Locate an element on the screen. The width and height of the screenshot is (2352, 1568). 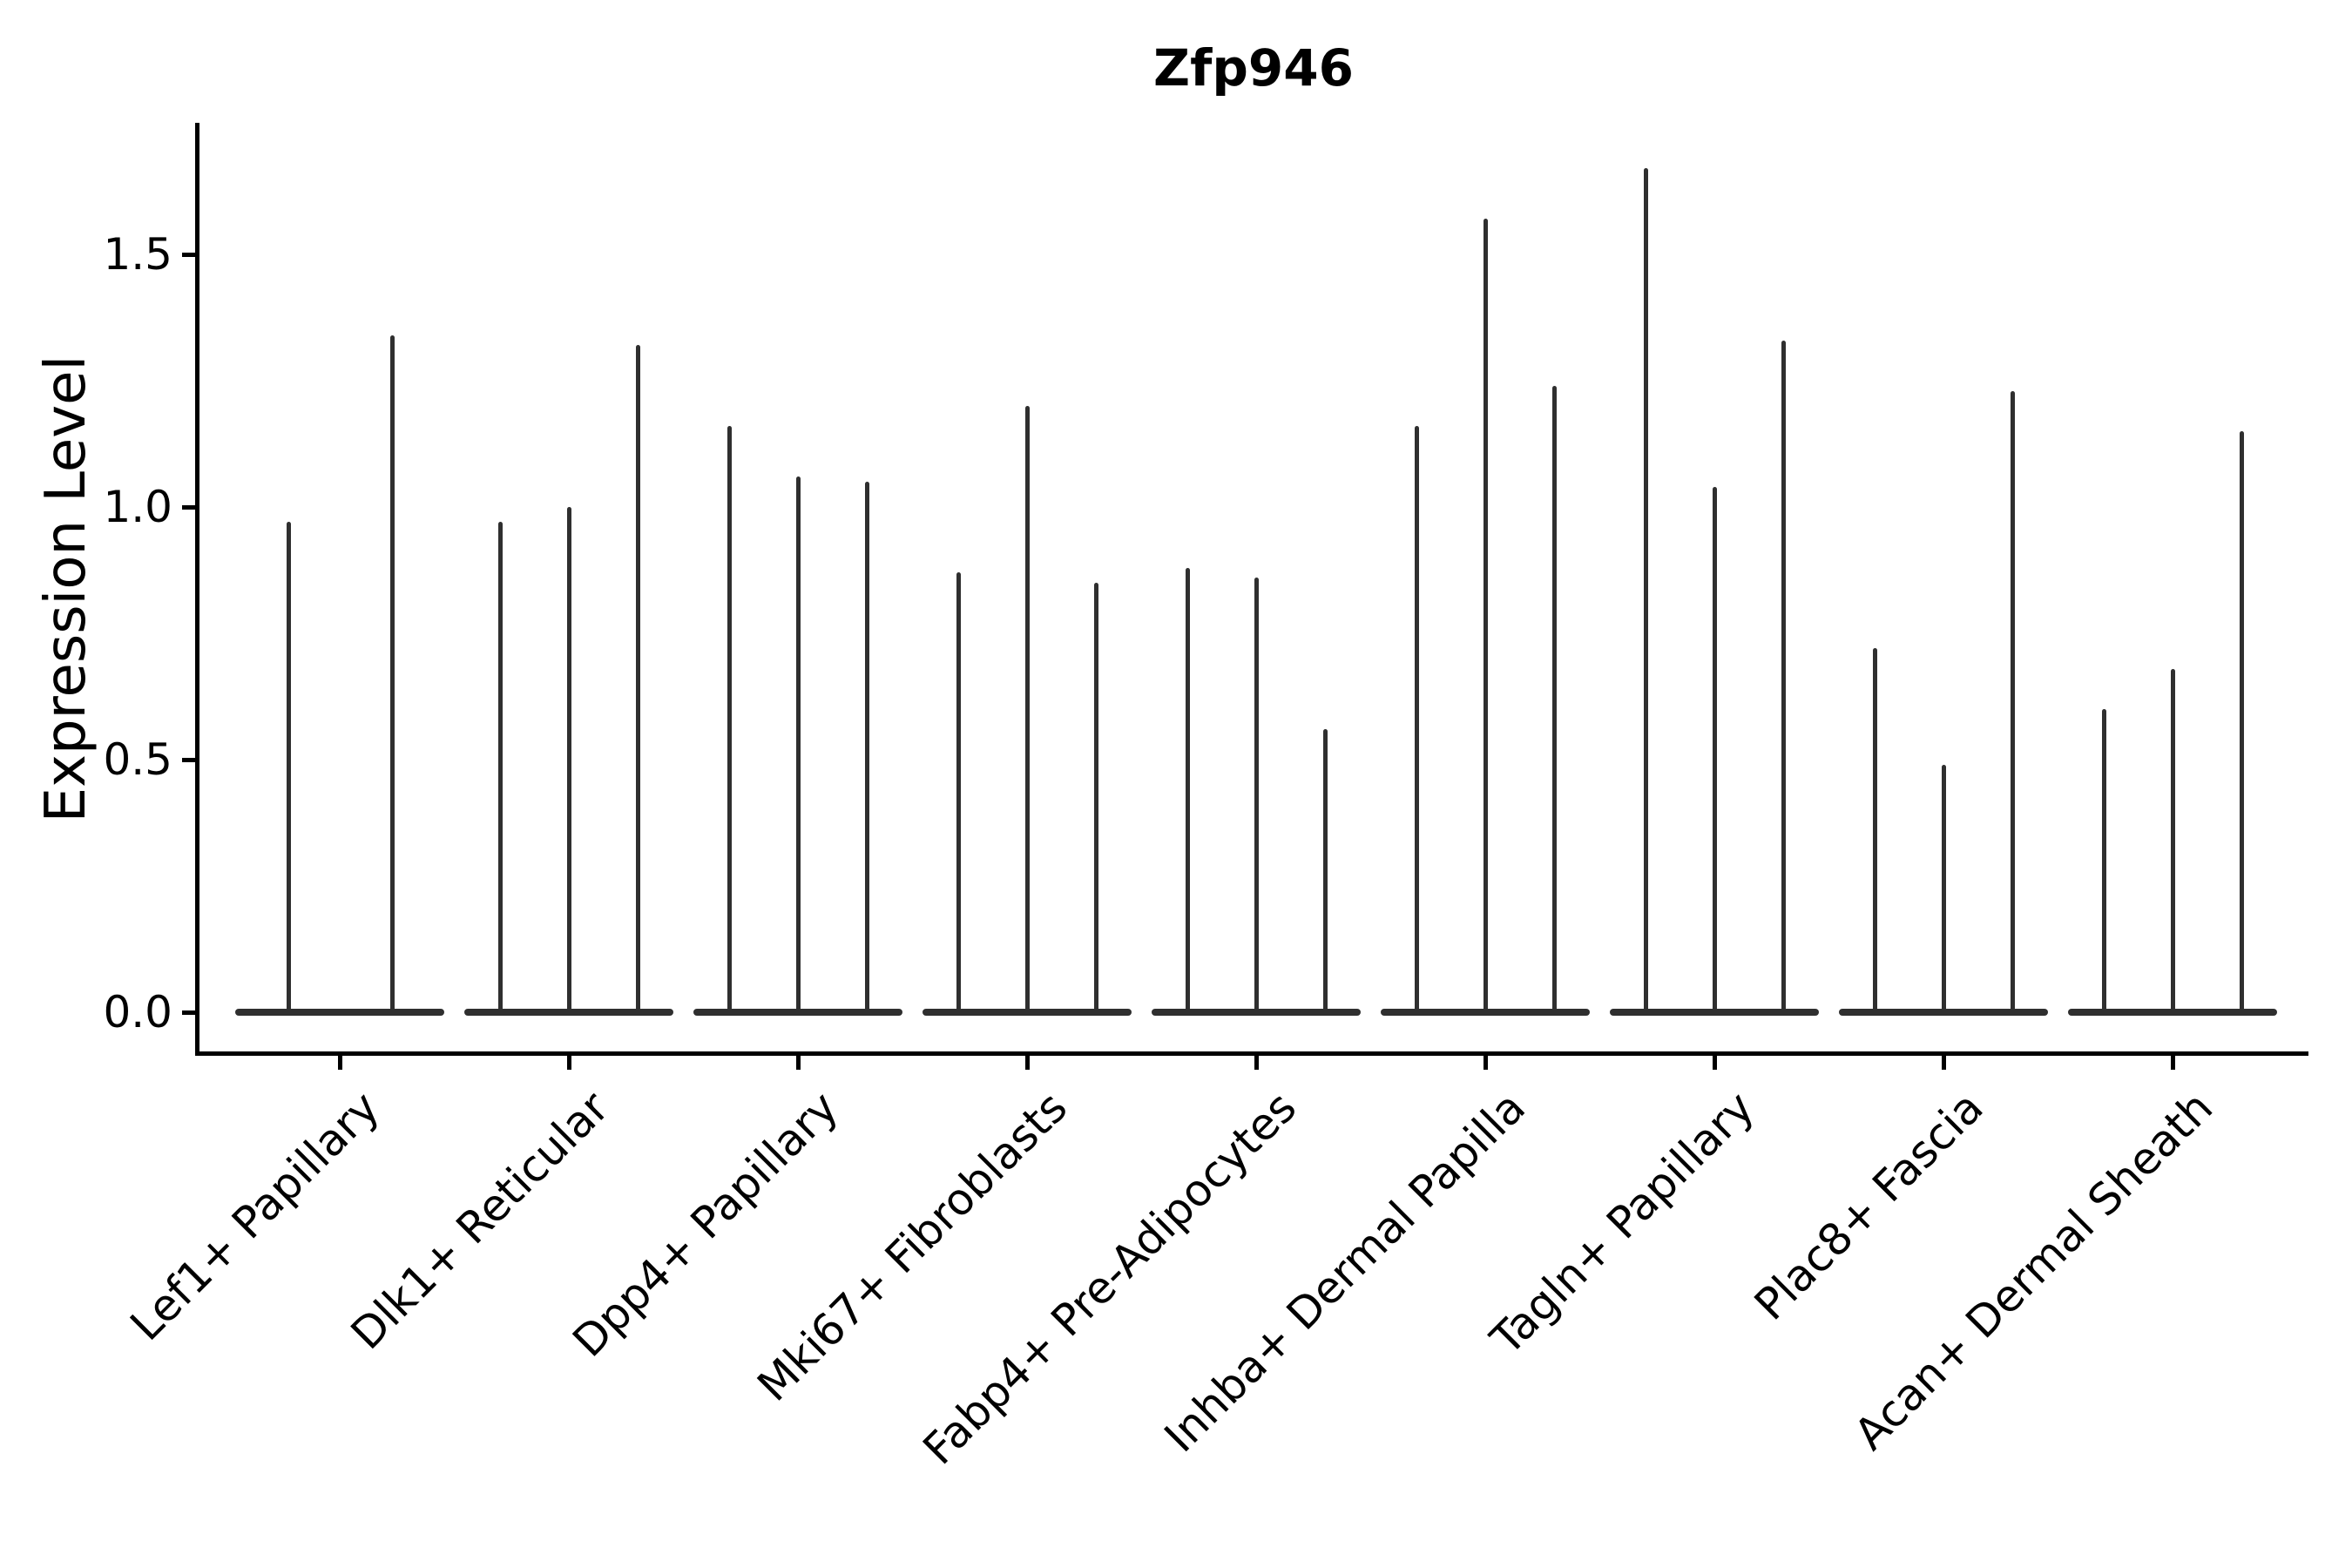
x-axis-spine is located at coordinates (1251, 1054).